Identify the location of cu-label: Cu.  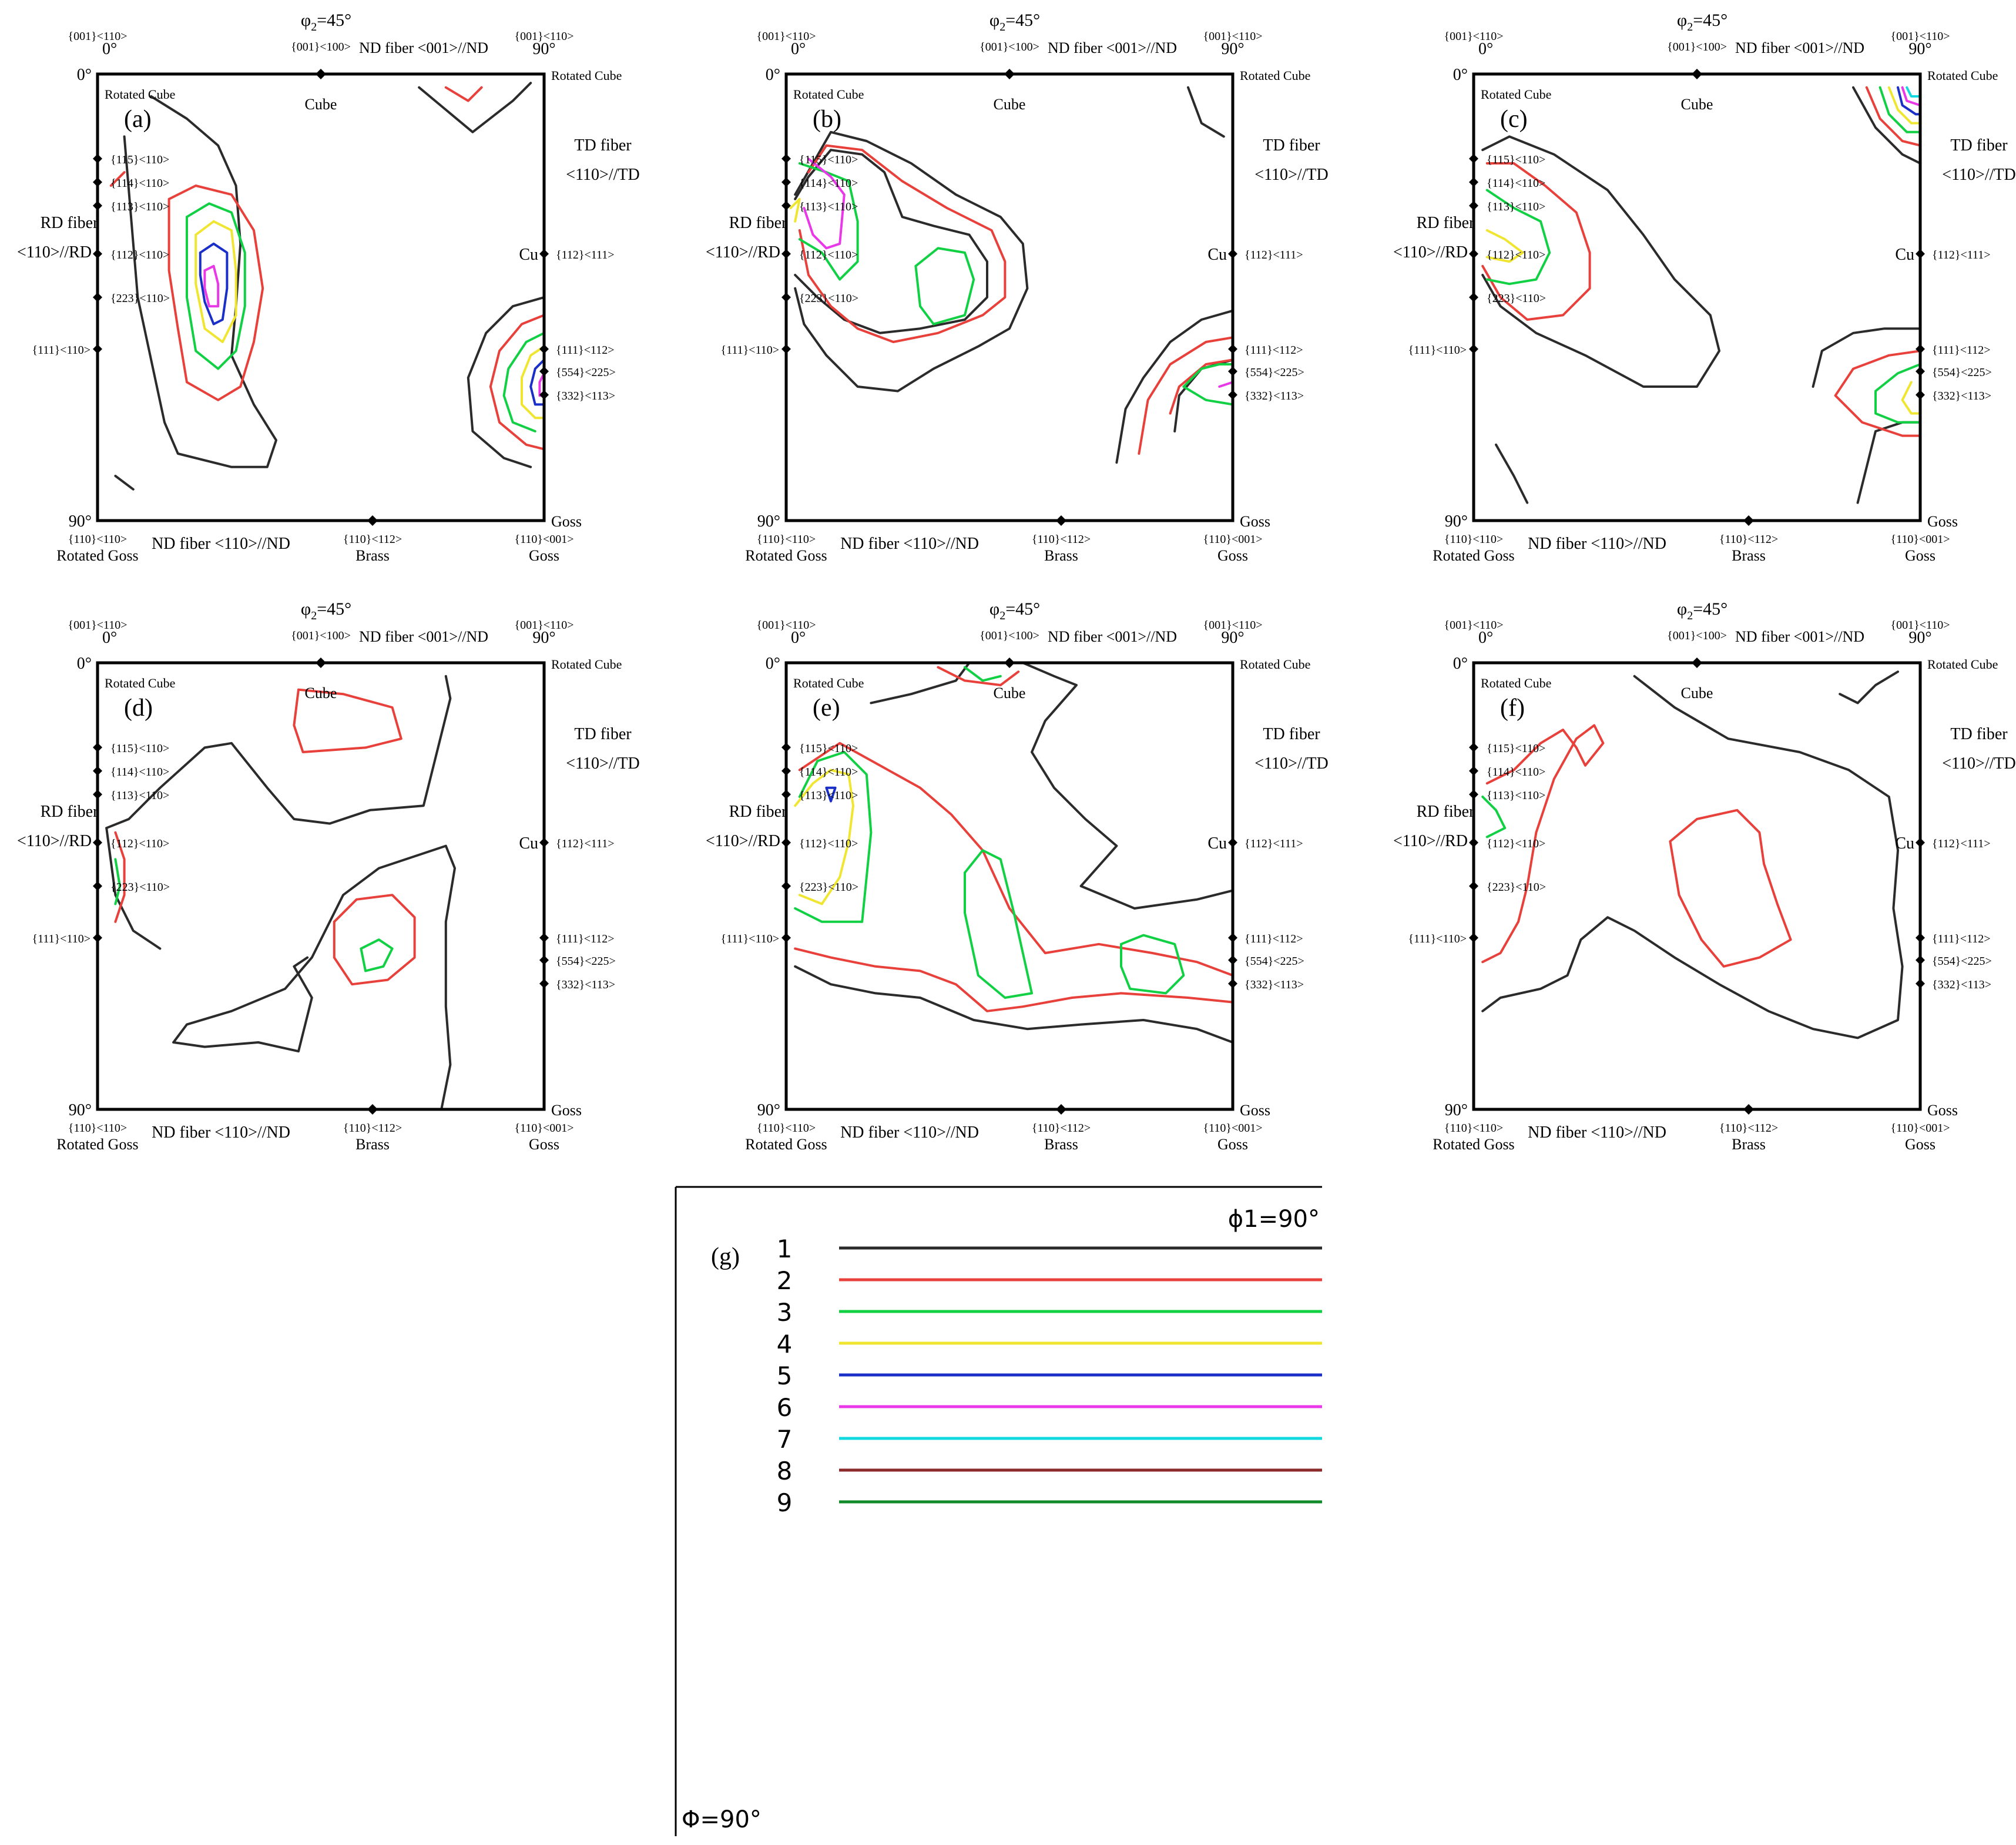
(528, 844).